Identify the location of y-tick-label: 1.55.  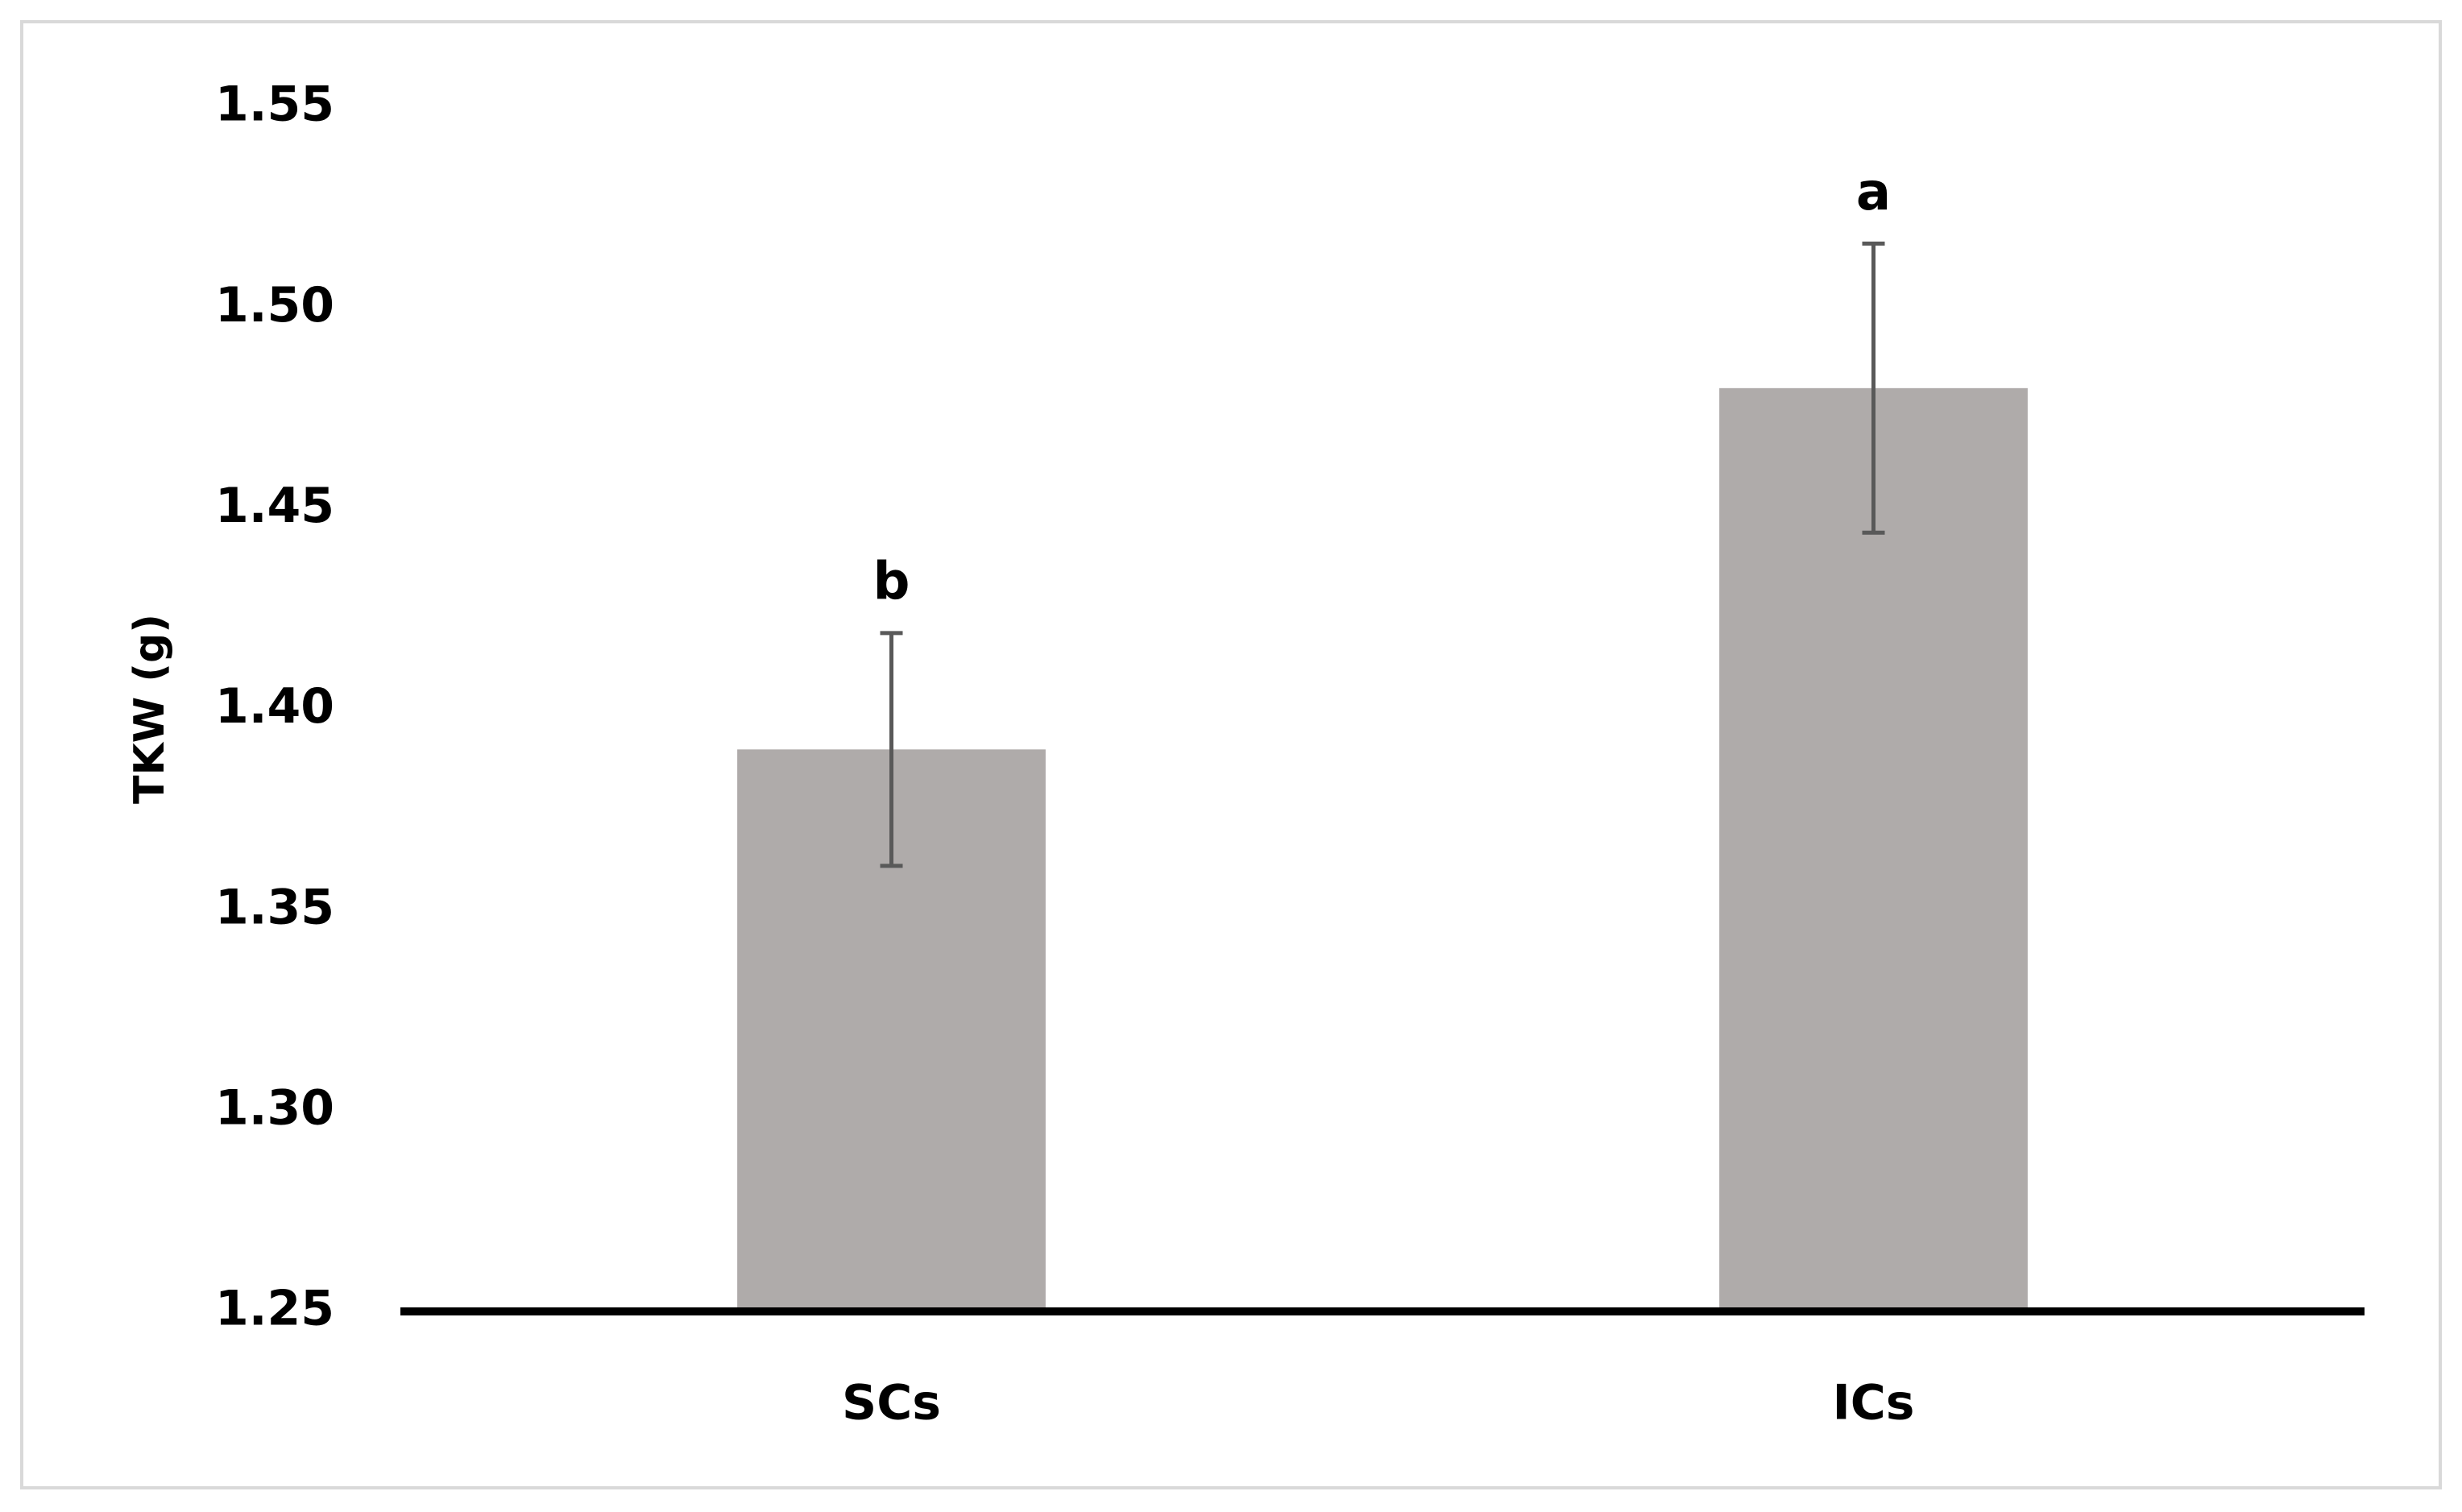
(274, 105).